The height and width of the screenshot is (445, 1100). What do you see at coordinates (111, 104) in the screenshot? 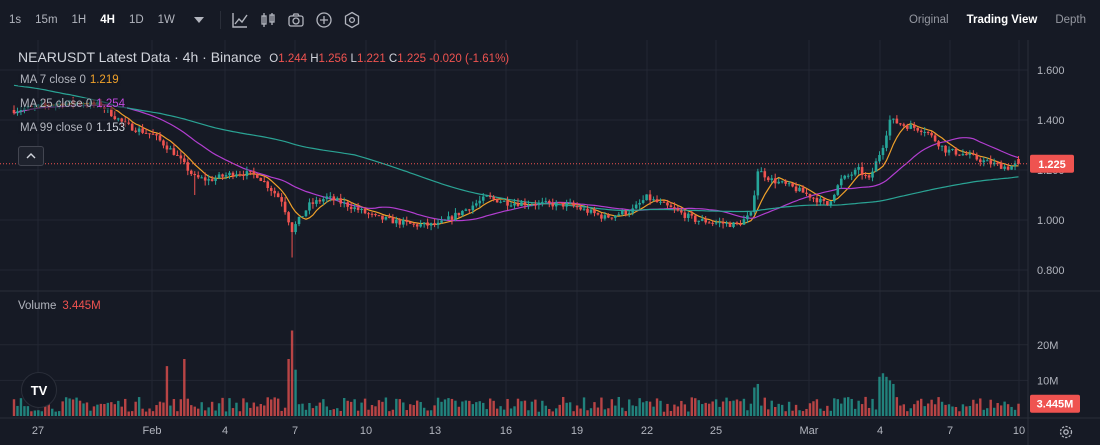
I see `ma25-value: 1.254` at bounding box center [111, 104].